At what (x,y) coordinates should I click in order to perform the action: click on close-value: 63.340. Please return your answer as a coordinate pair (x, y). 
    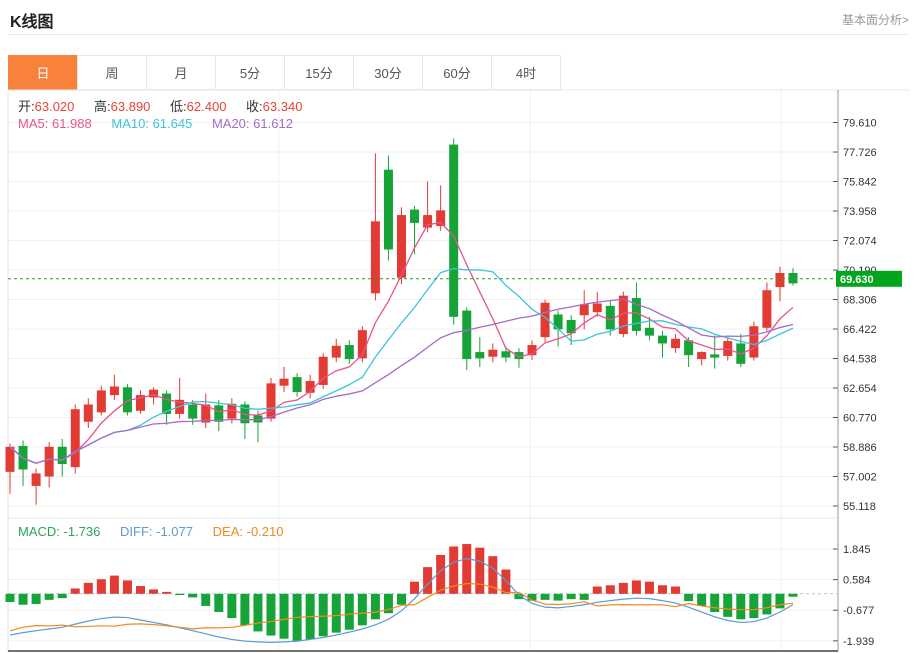
    Looking at the image, I should click on (282, 106).